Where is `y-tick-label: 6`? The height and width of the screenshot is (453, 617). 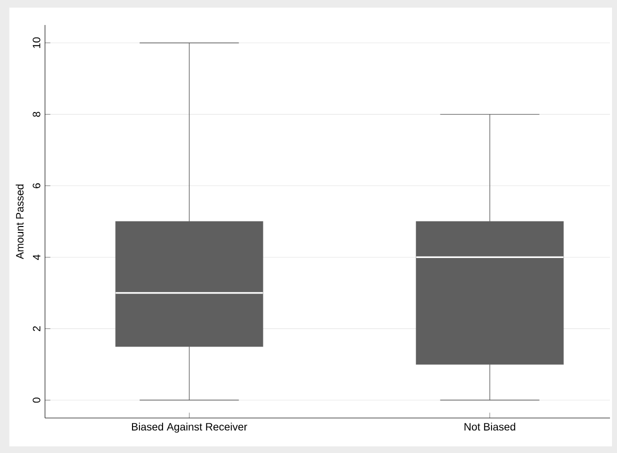 y-tick-label: 6 is located at coordinates (36, 185).